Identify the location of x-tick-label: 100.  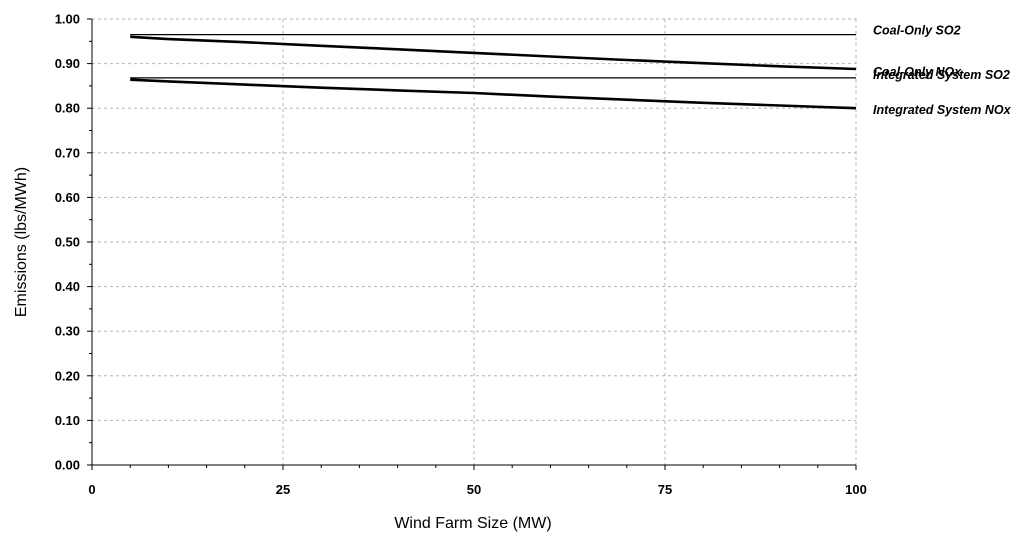
(856, 489).